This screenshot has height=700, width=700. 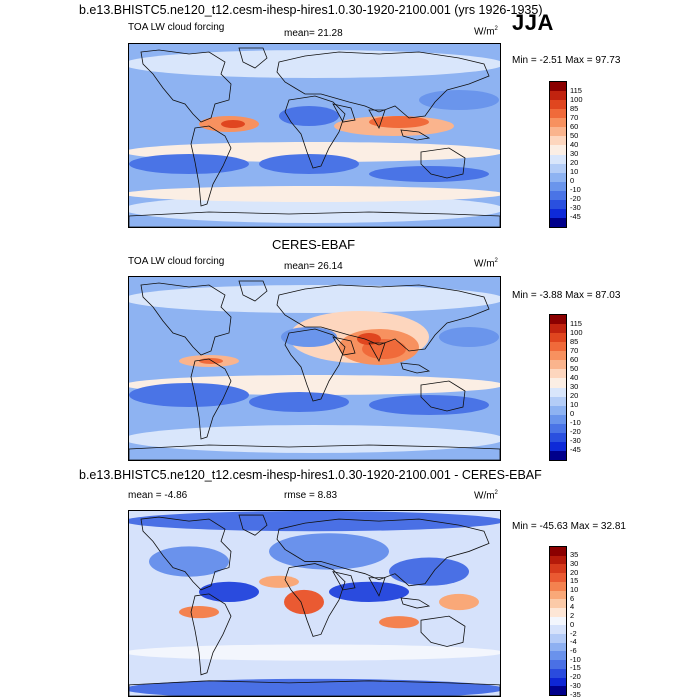 I want to click on panel3-map, so click(x=314, y=603).